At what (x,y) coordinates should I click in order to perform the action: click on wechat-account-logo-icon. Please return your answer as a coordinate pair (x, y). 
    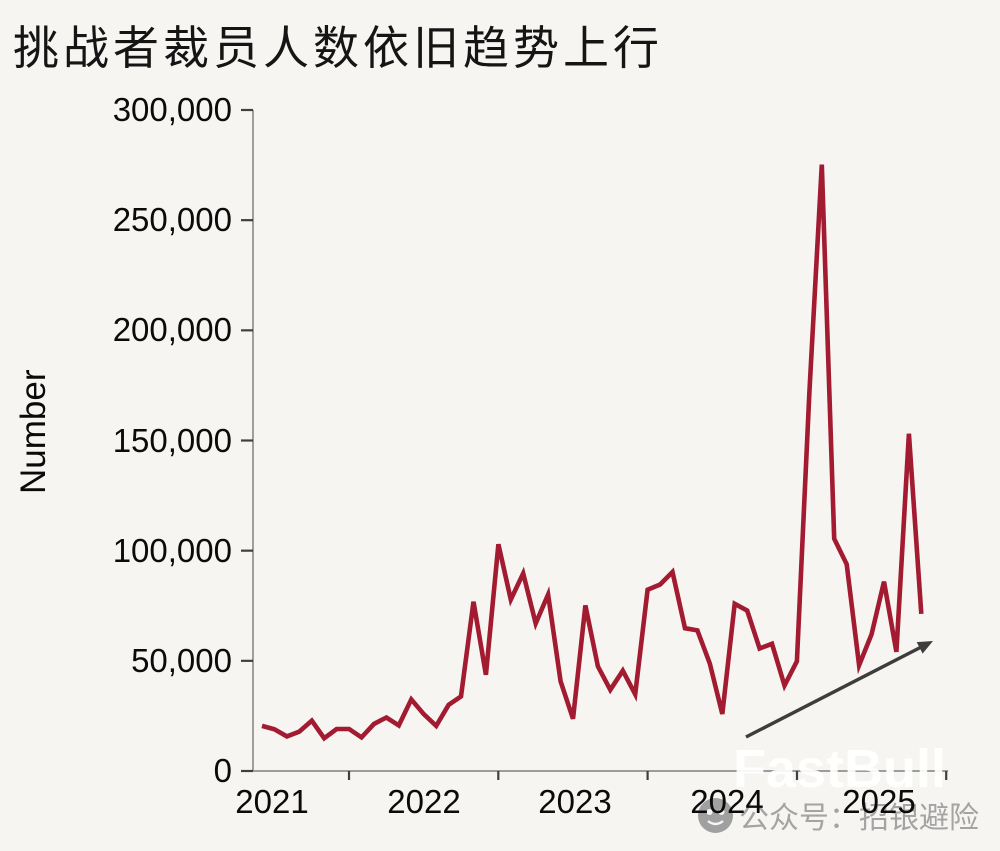
    Looking at the image, I should click on (715, 815).